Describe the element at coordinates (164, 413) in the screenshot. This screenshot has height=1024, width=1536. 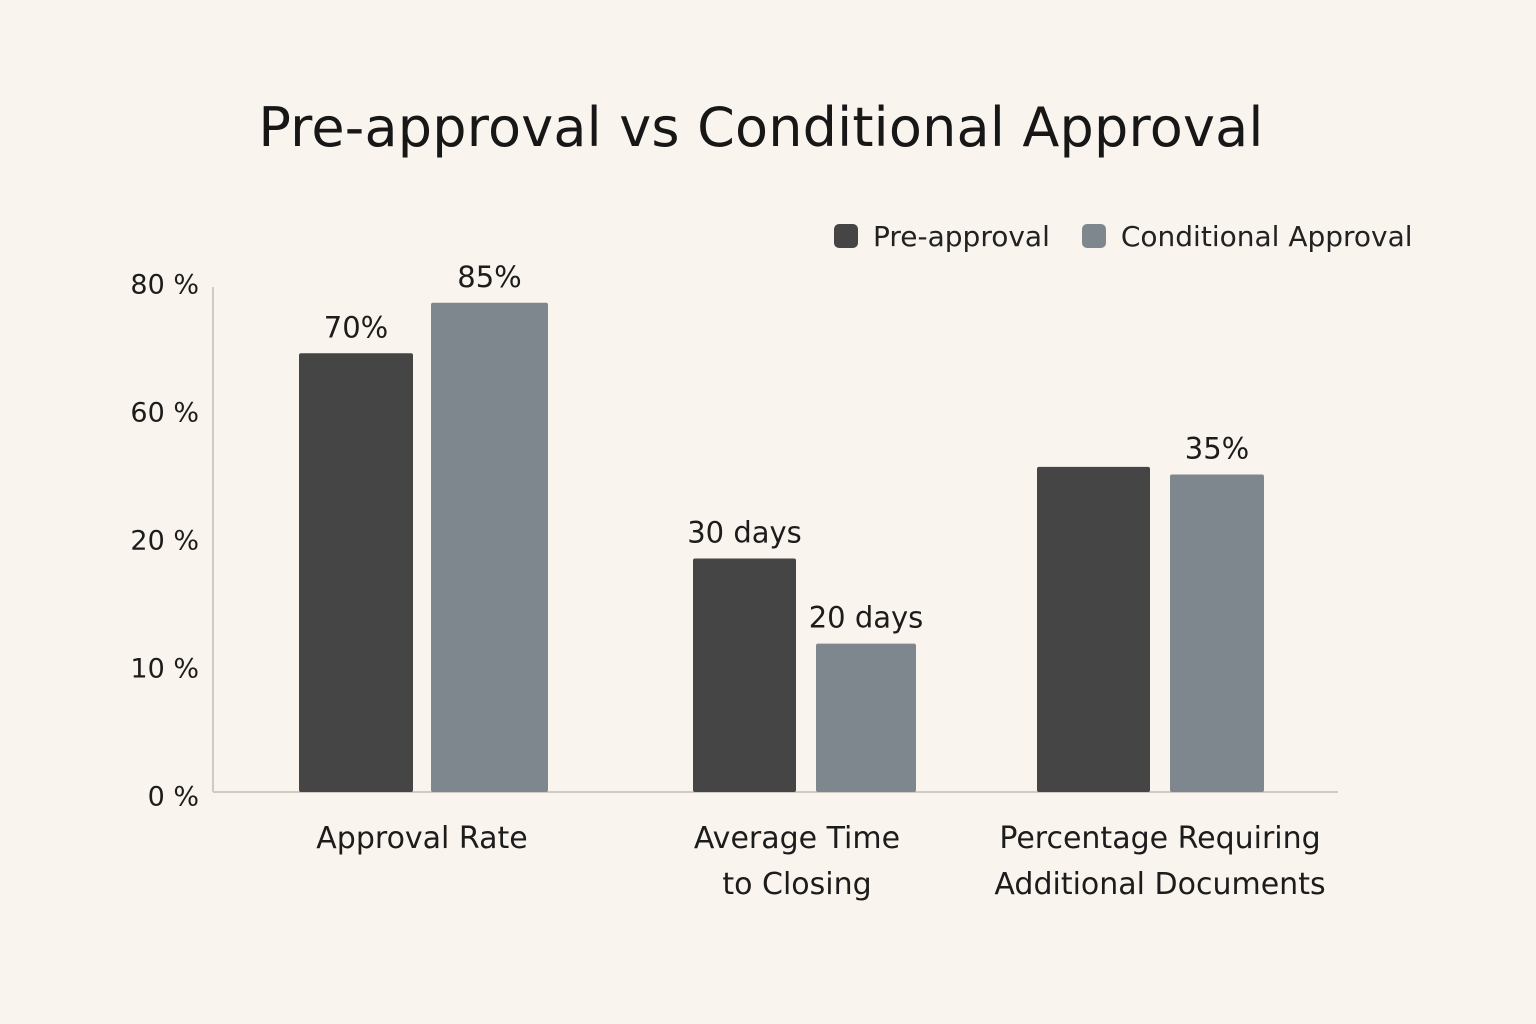
I see `y-tick-label: 60 %` at that location.